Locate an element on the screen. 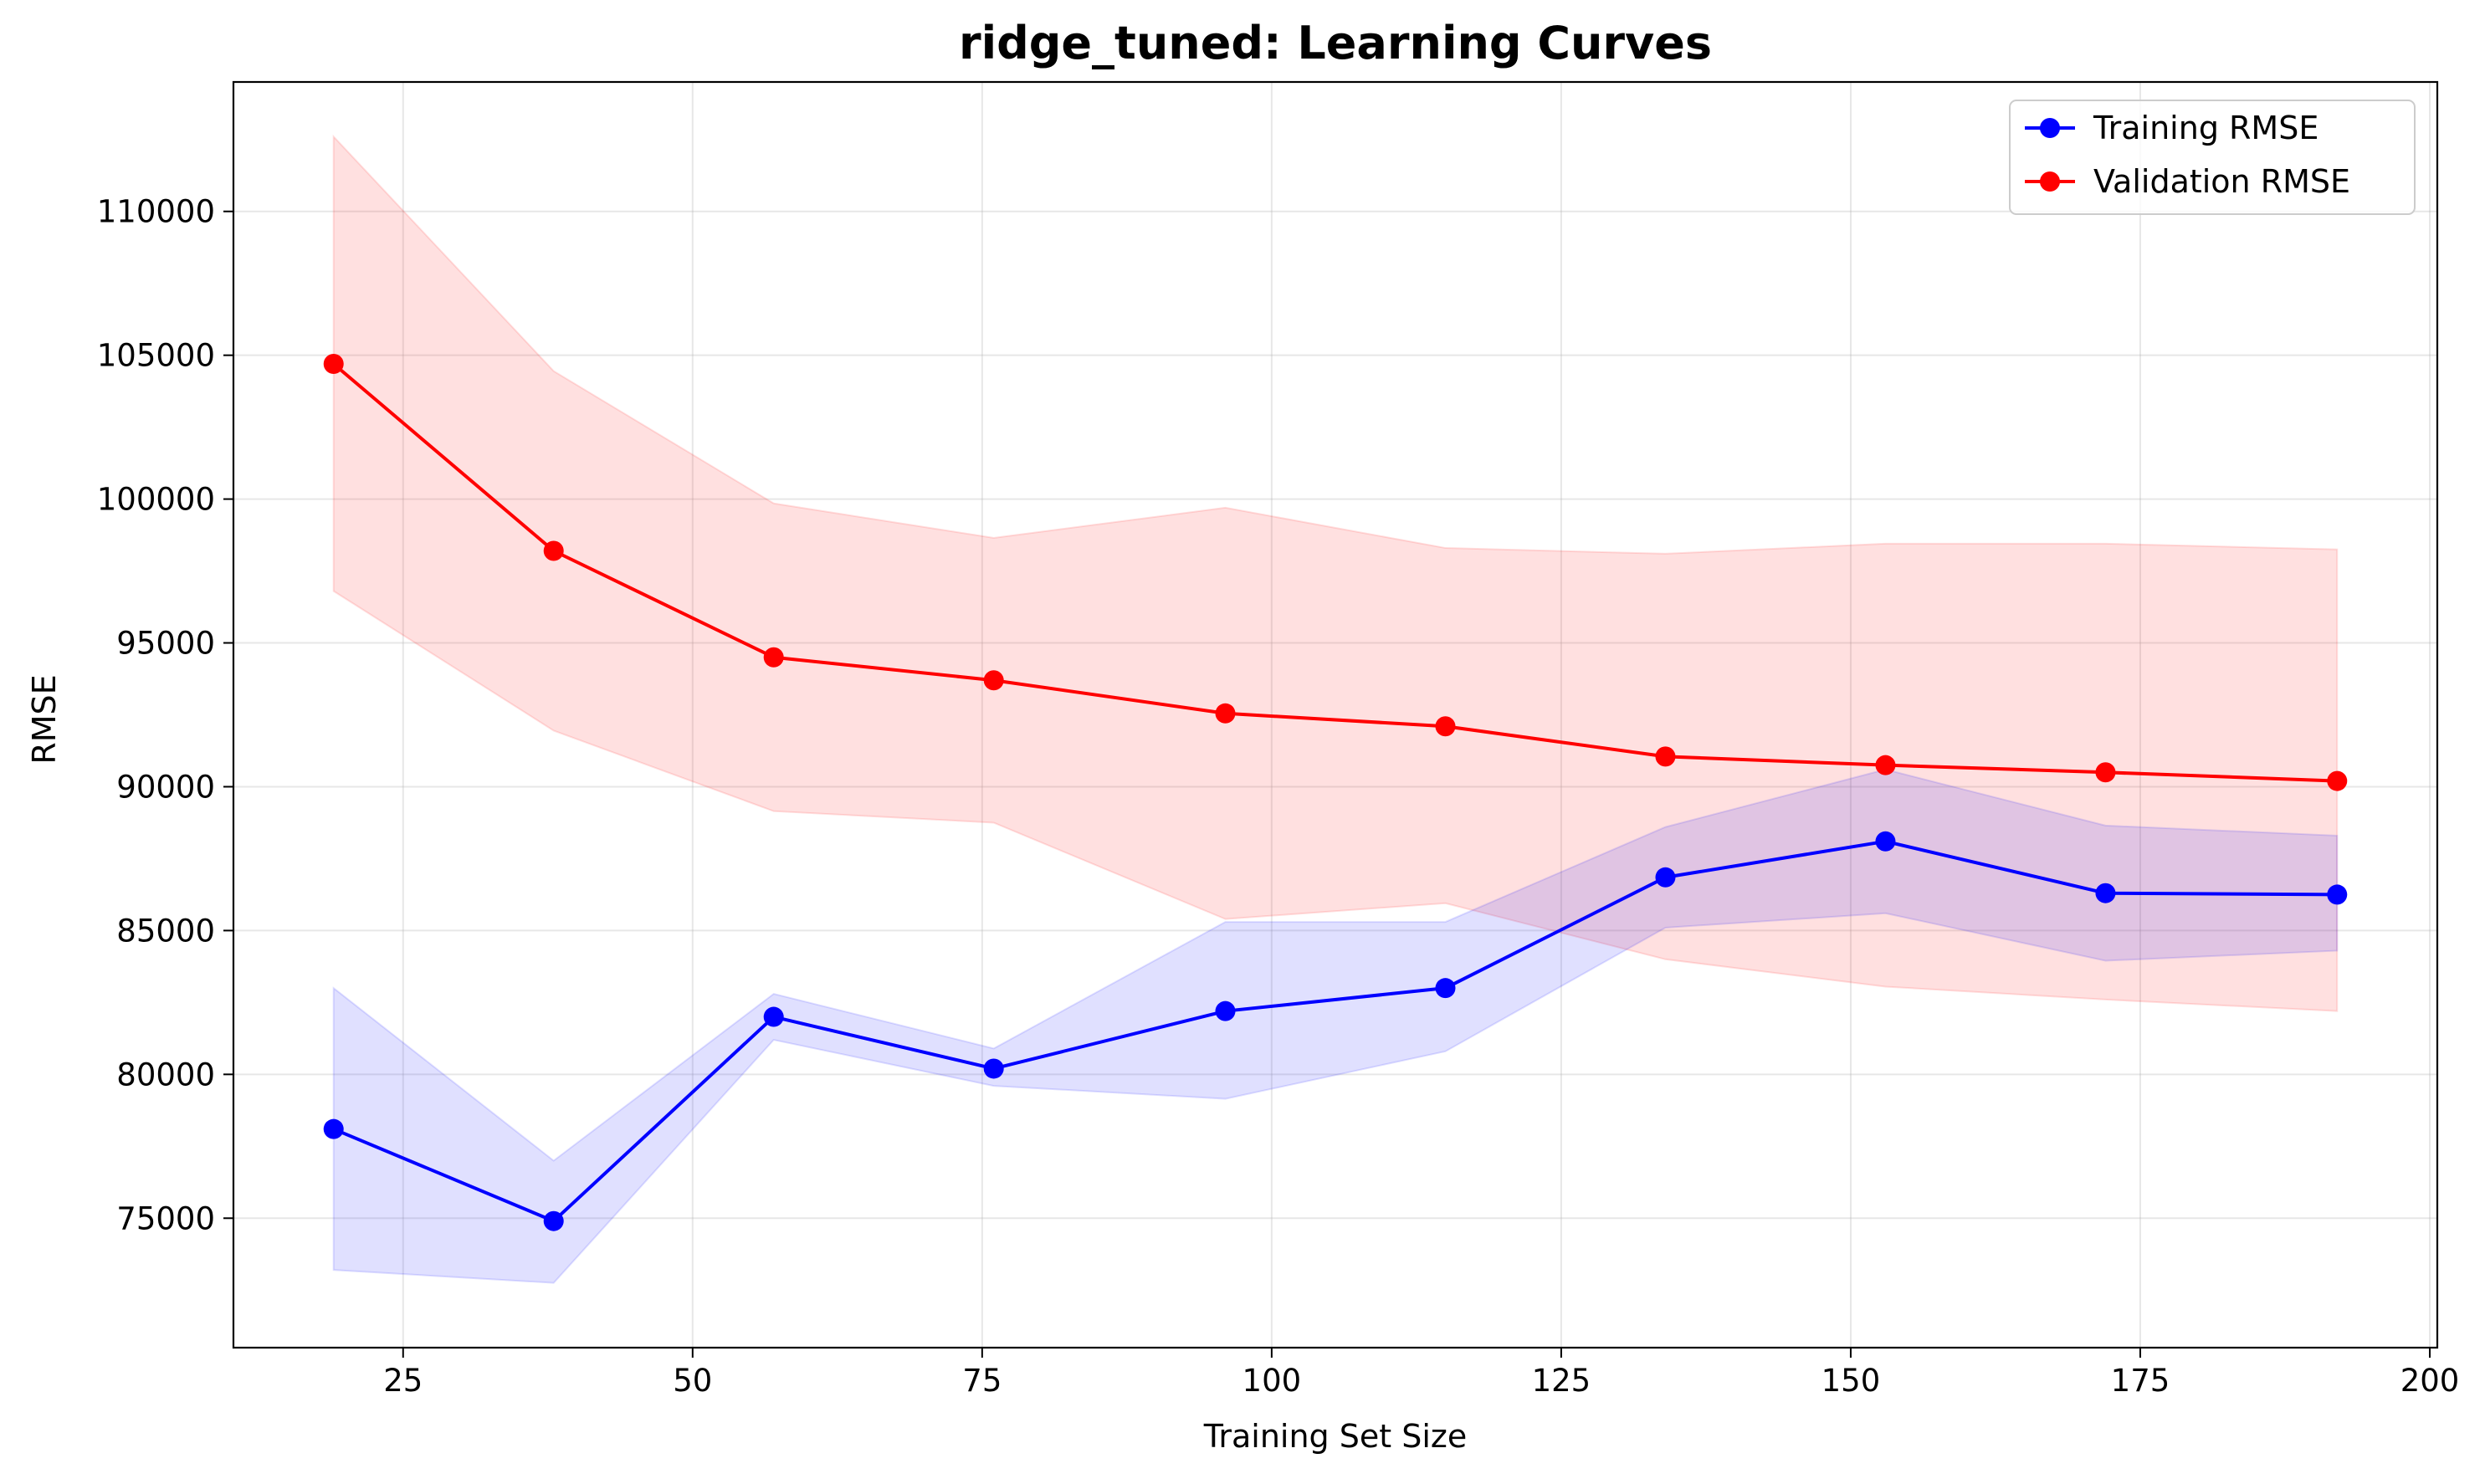 The width and height of the screenshot is (2485, 1484). y-tick-label: 100000 is located at coordinates (156, 500).